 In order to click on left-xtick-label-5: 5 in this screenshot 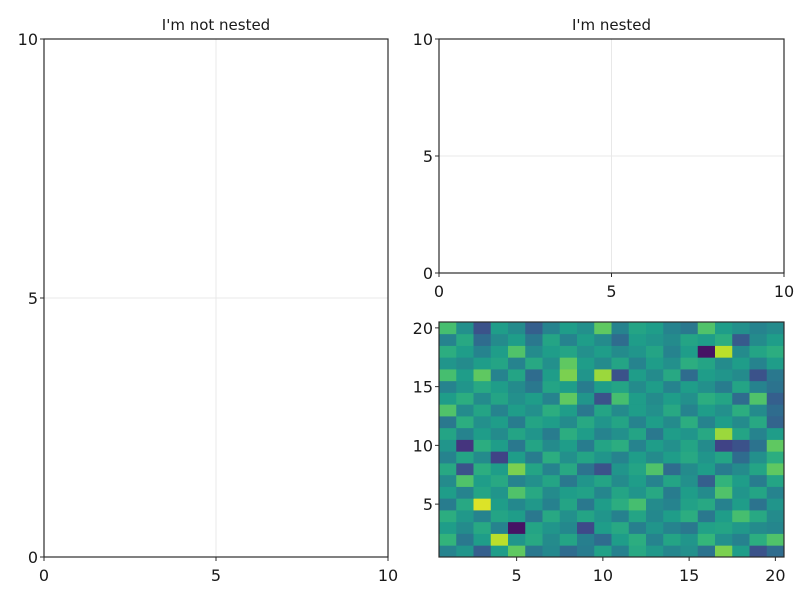, I will do `click(216, 575)`.